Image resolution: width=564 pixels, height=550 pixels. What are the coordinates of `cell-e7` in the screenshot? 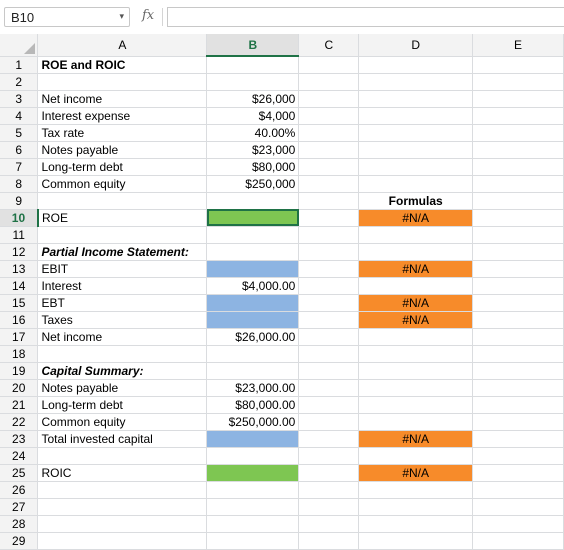 It's located at (518, 167).